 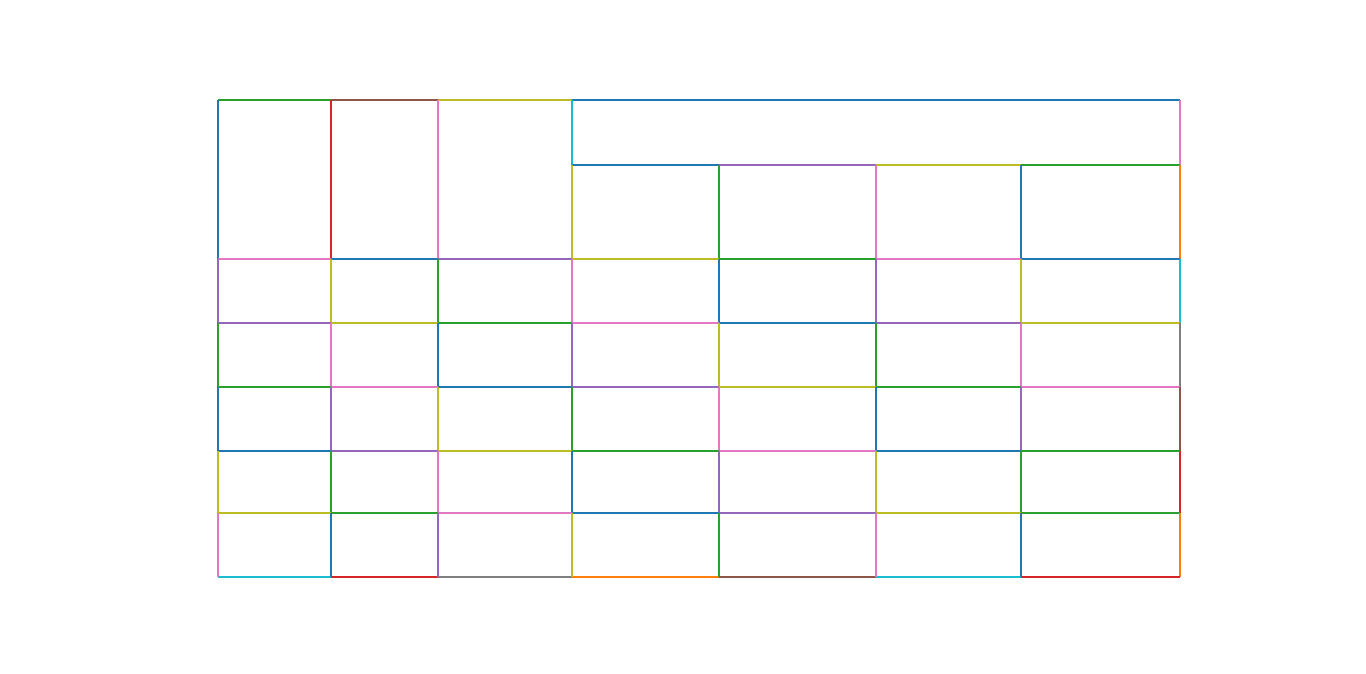 What do you see at coordinates (1100, 545) in the screenshot?
I see `grid-cell` at bounding box center [1100, 545].